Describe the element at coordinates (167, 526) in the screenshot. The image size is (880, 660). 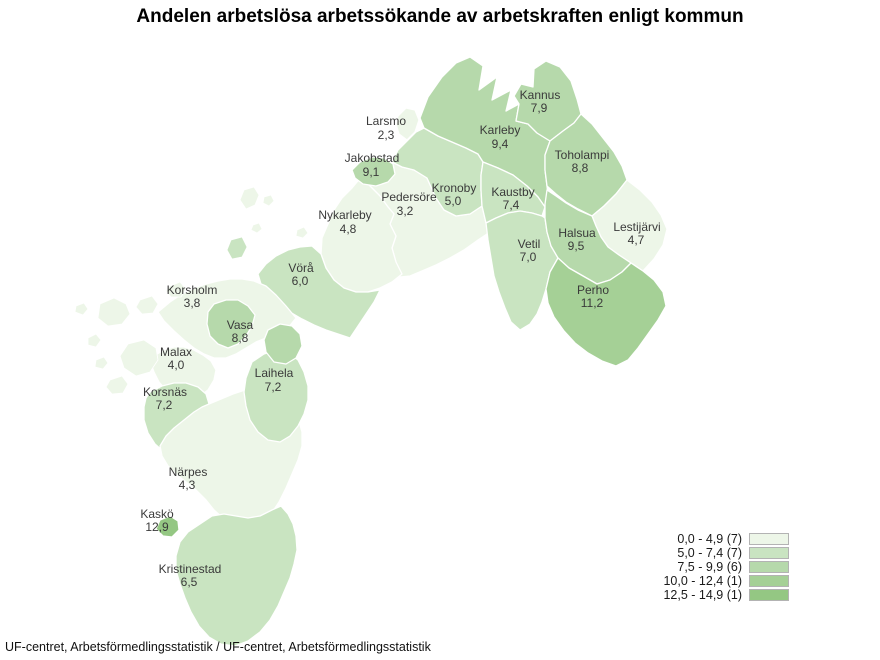
I see `region-kasko` at that location.